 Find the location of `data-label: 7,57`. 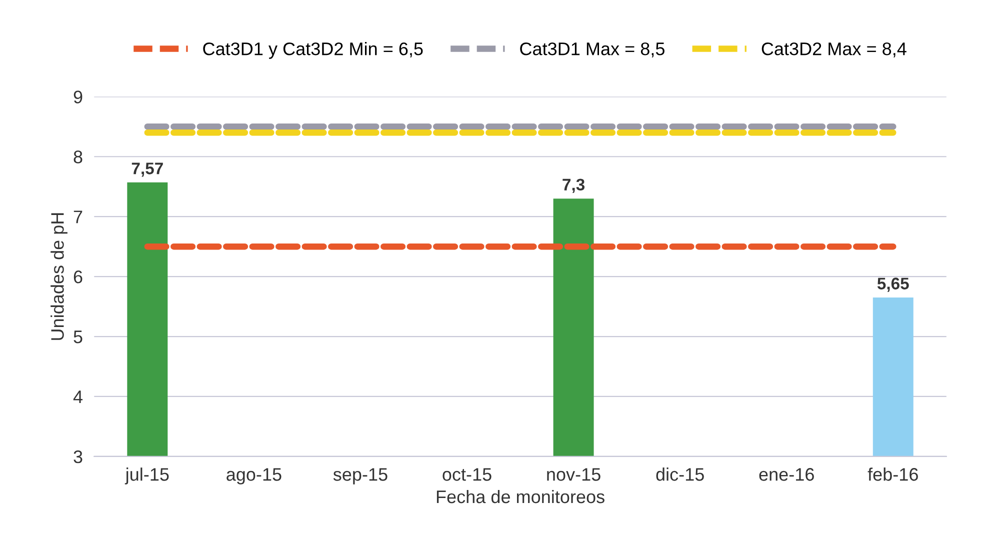

data-label: 7,57 is located at coordinates (147, 169).